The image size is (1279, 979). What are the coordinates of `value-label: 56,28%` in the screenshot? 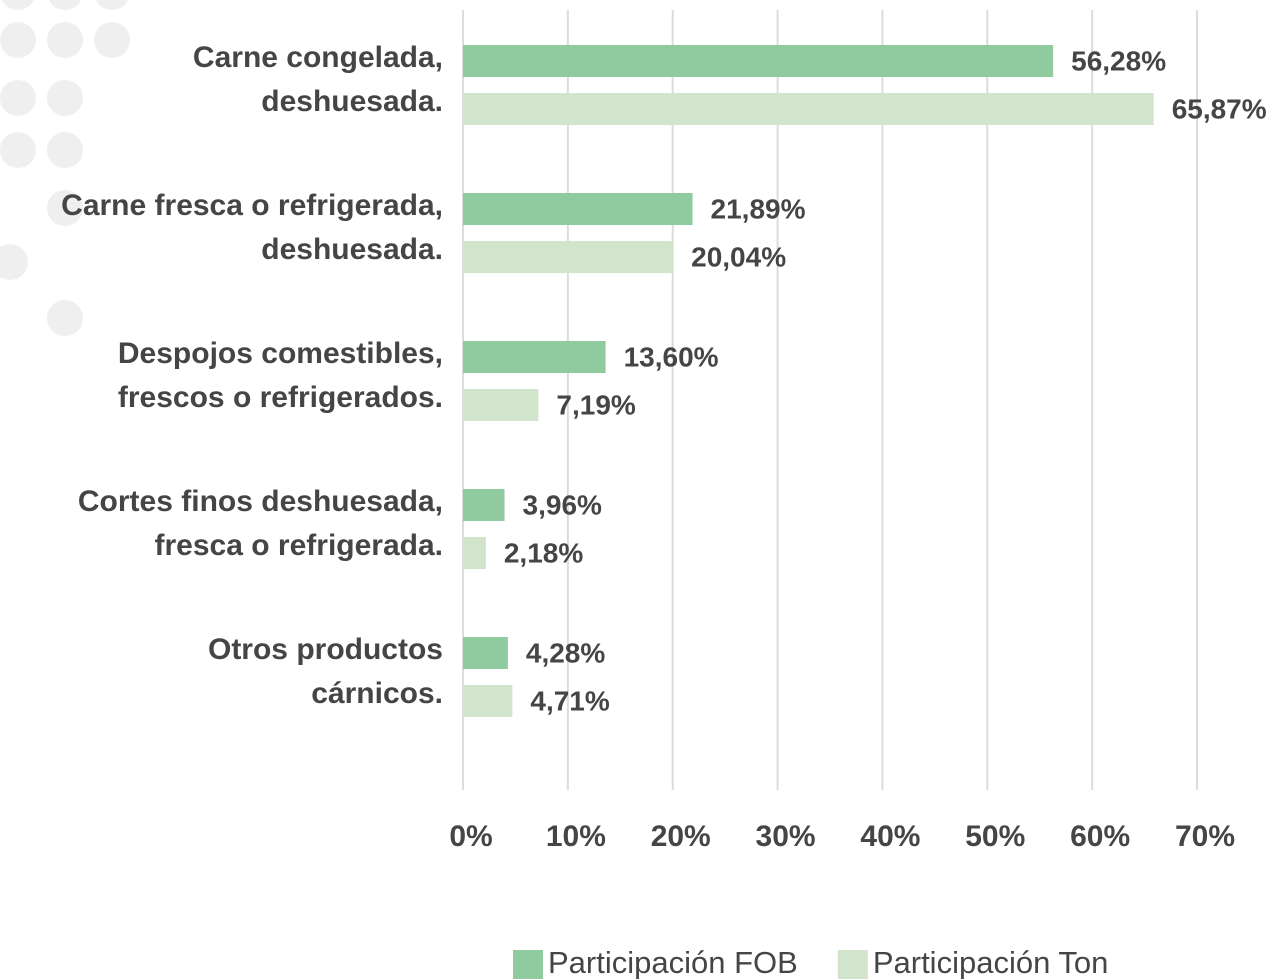 It's located at (1118, 60).